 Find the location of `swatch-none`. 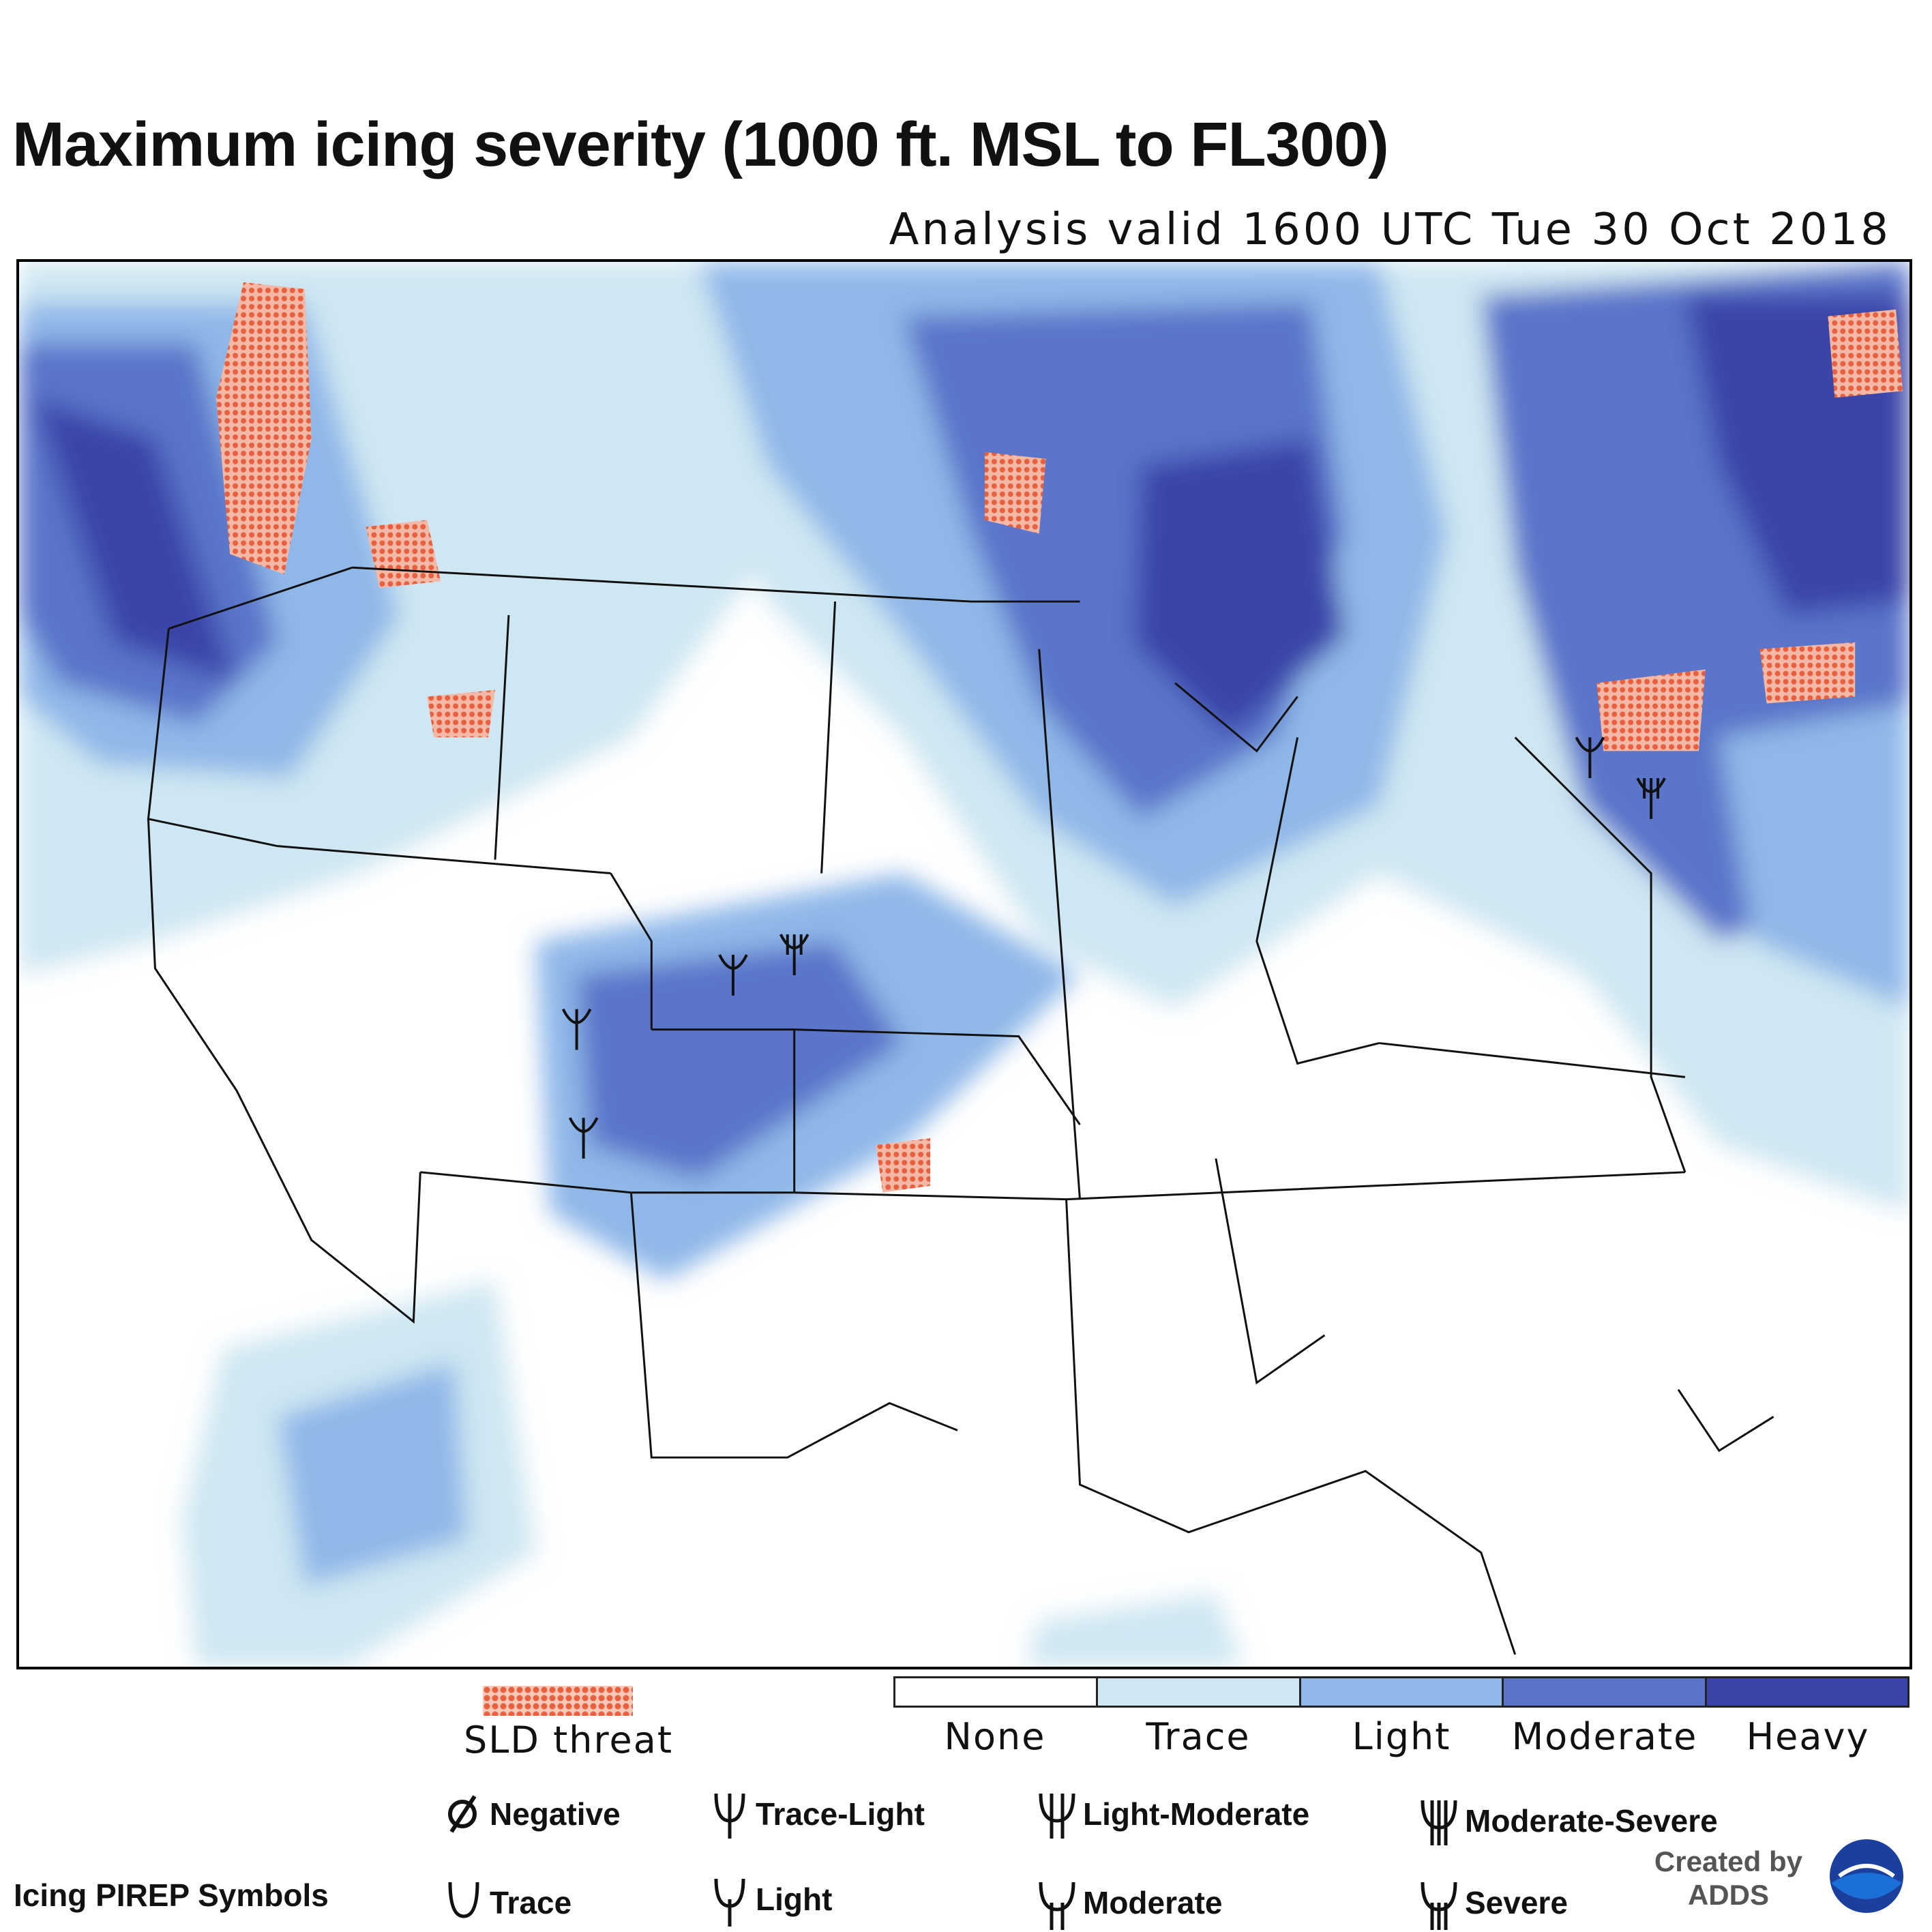

swatch-none is located at coordinates (997, 1692).